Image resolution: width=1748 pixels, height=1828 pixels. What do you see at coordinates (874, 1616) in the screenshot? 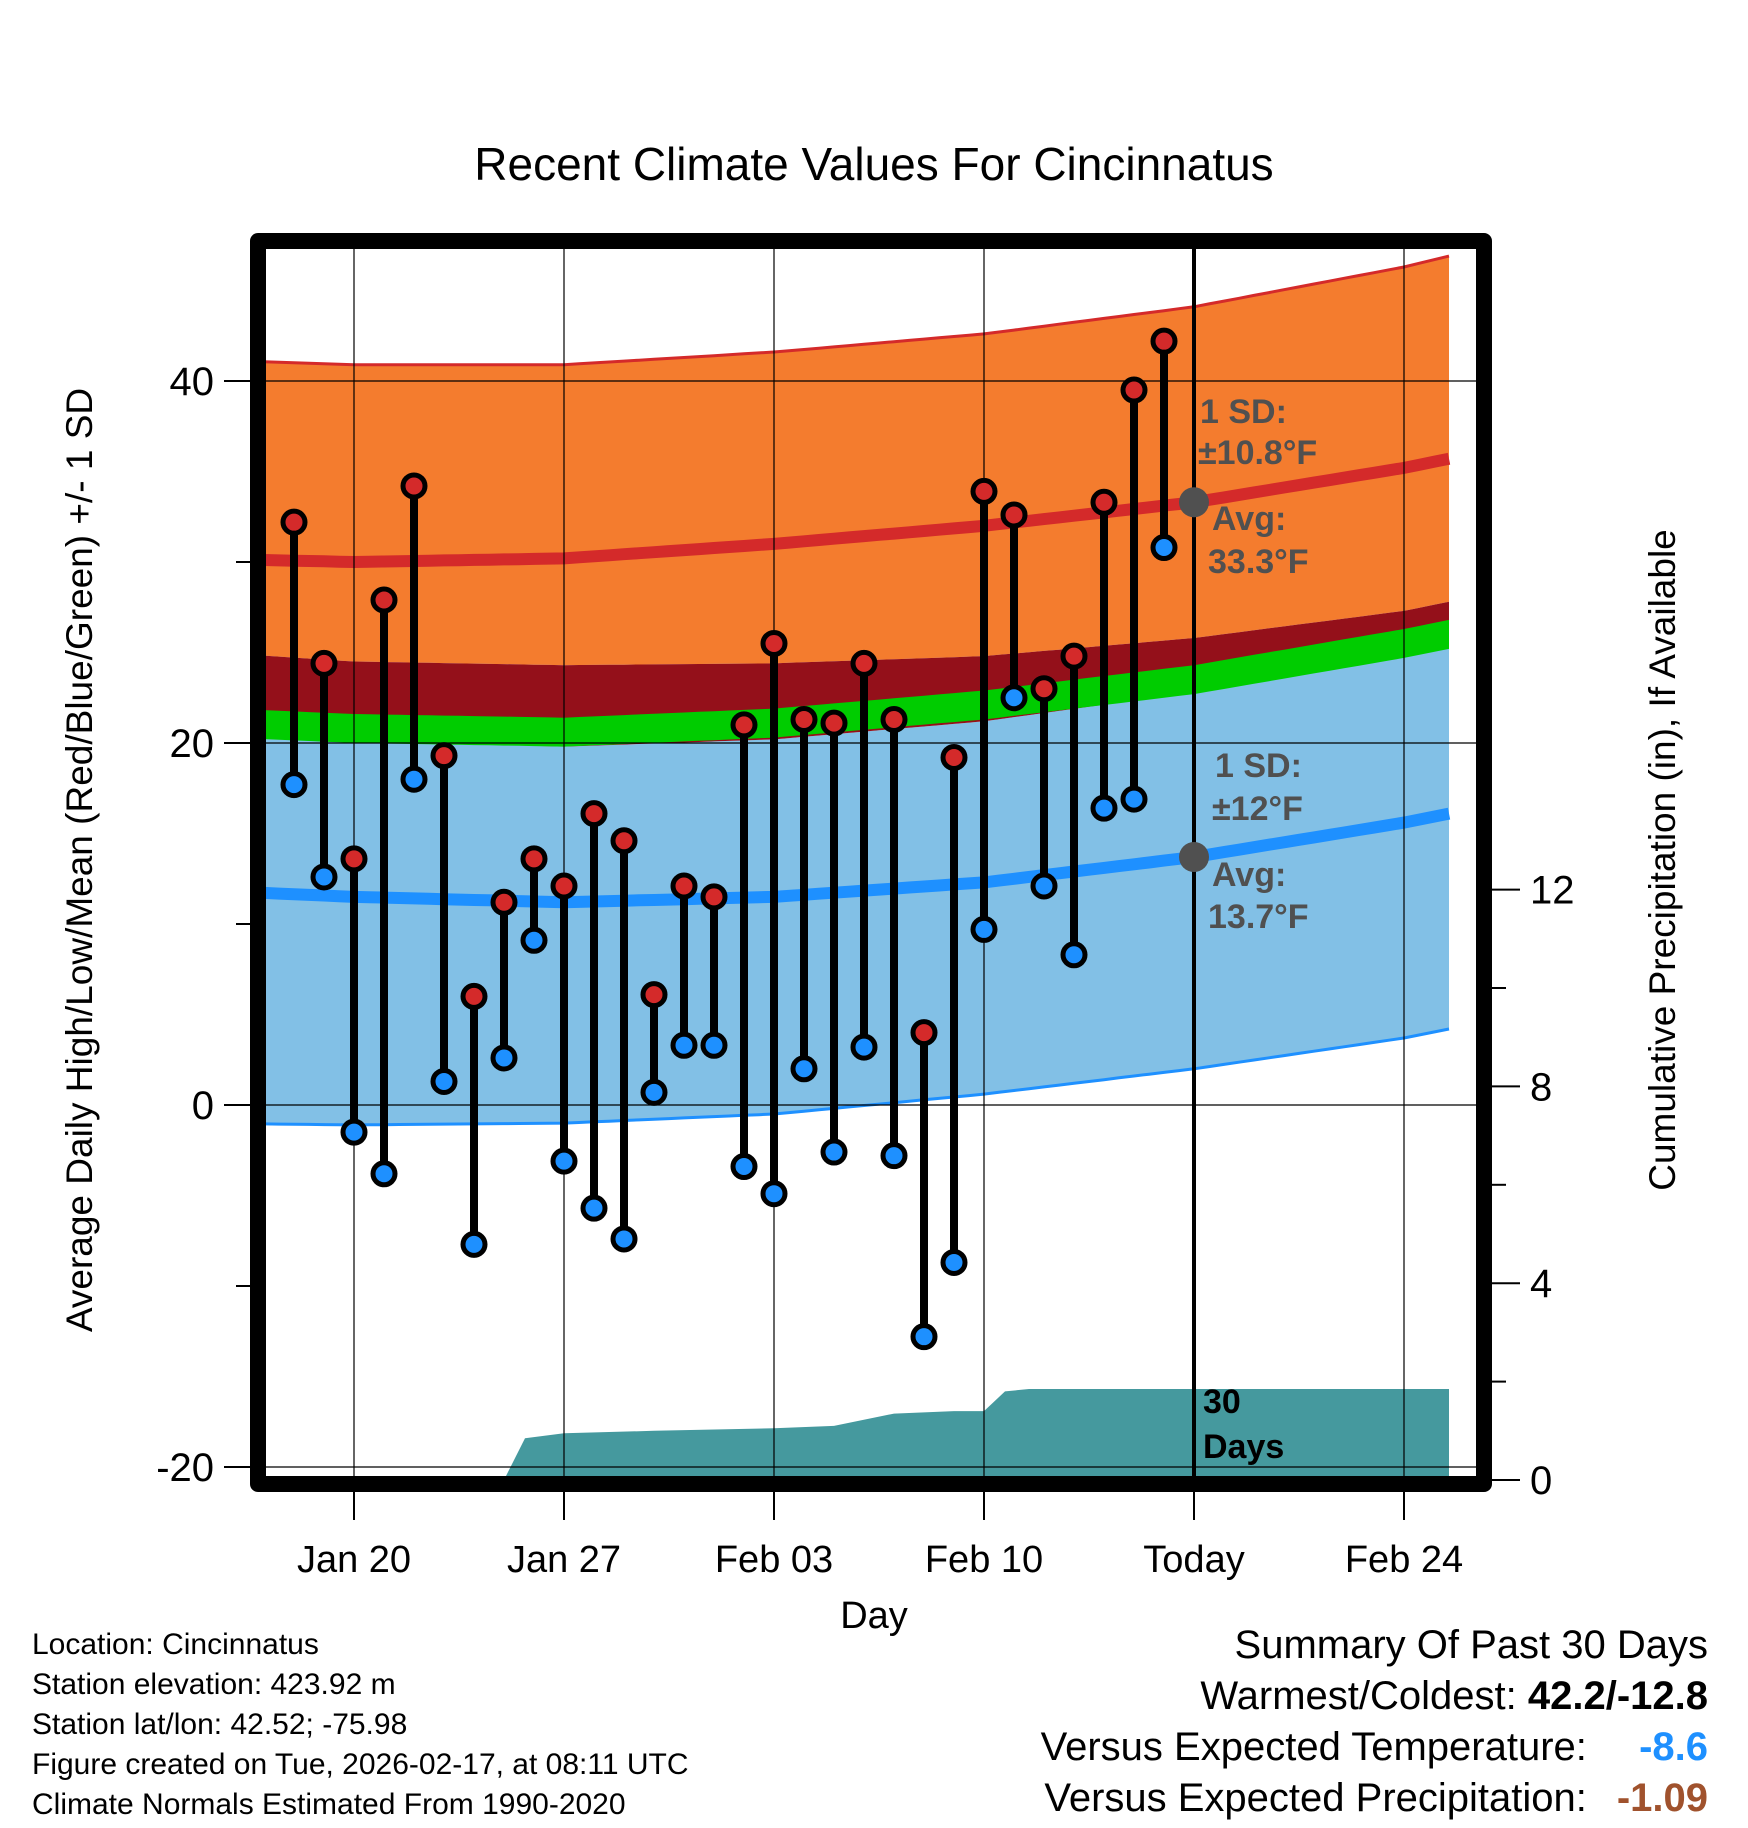
I see `x-axis-label: Day` at bounding box center [874, 1616].